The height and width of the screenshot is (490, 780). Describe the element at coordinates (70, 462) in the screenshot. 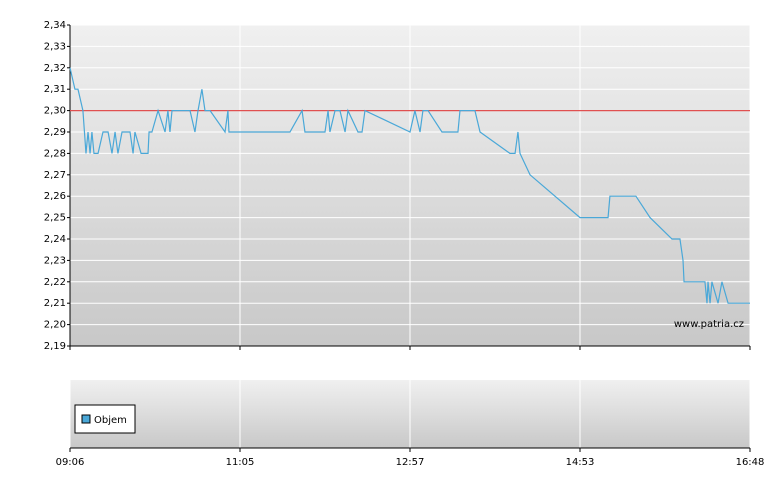

I see `x-tick-label: 09:06` at that location.